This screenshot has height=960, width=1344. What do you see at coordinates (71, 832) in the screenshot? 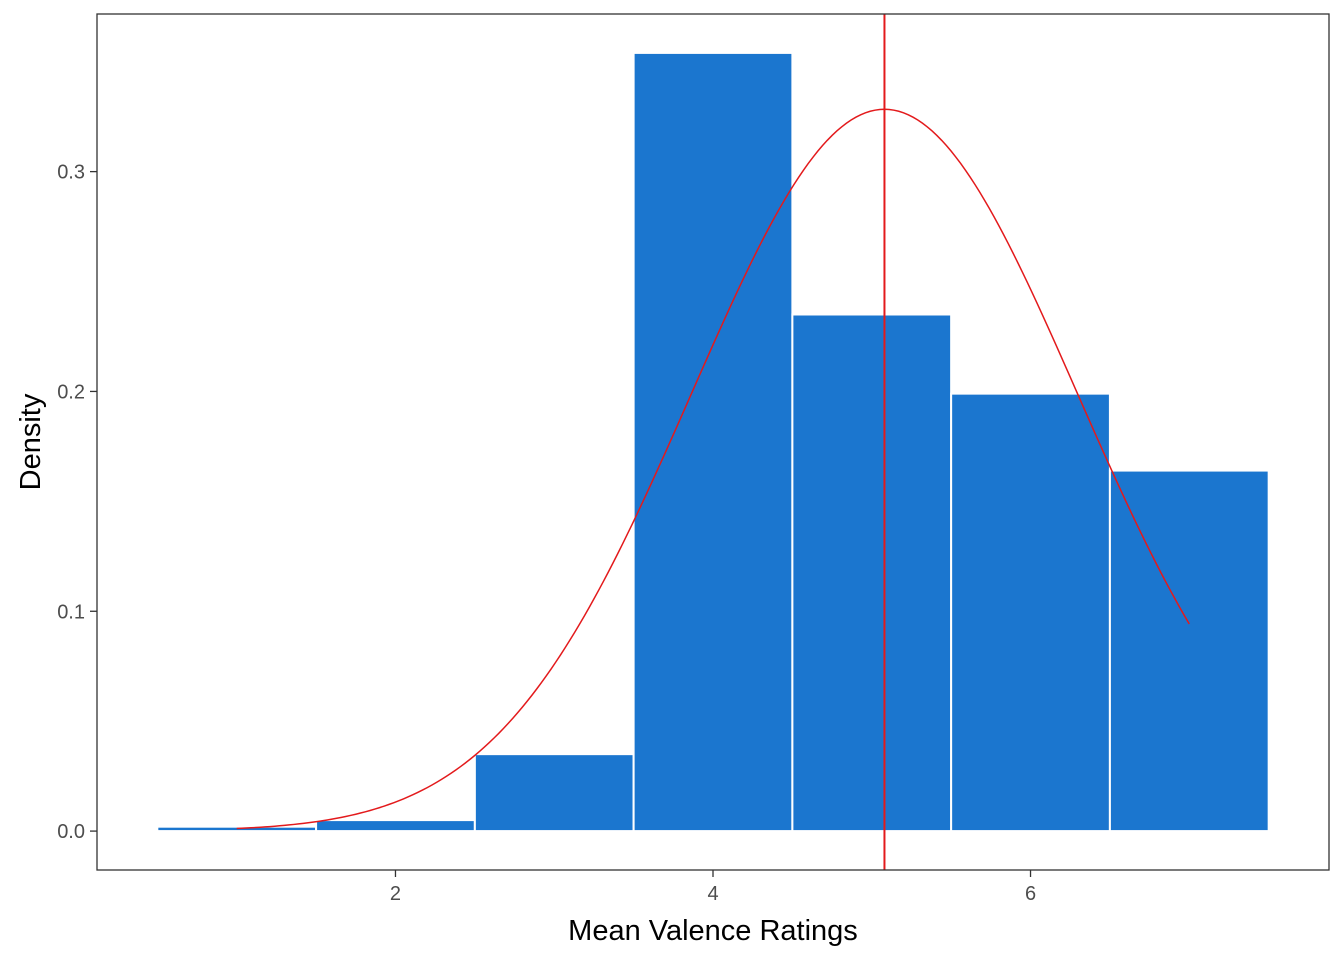
I see `y-tick-label: 0.0` at bounding box center [71, 832].